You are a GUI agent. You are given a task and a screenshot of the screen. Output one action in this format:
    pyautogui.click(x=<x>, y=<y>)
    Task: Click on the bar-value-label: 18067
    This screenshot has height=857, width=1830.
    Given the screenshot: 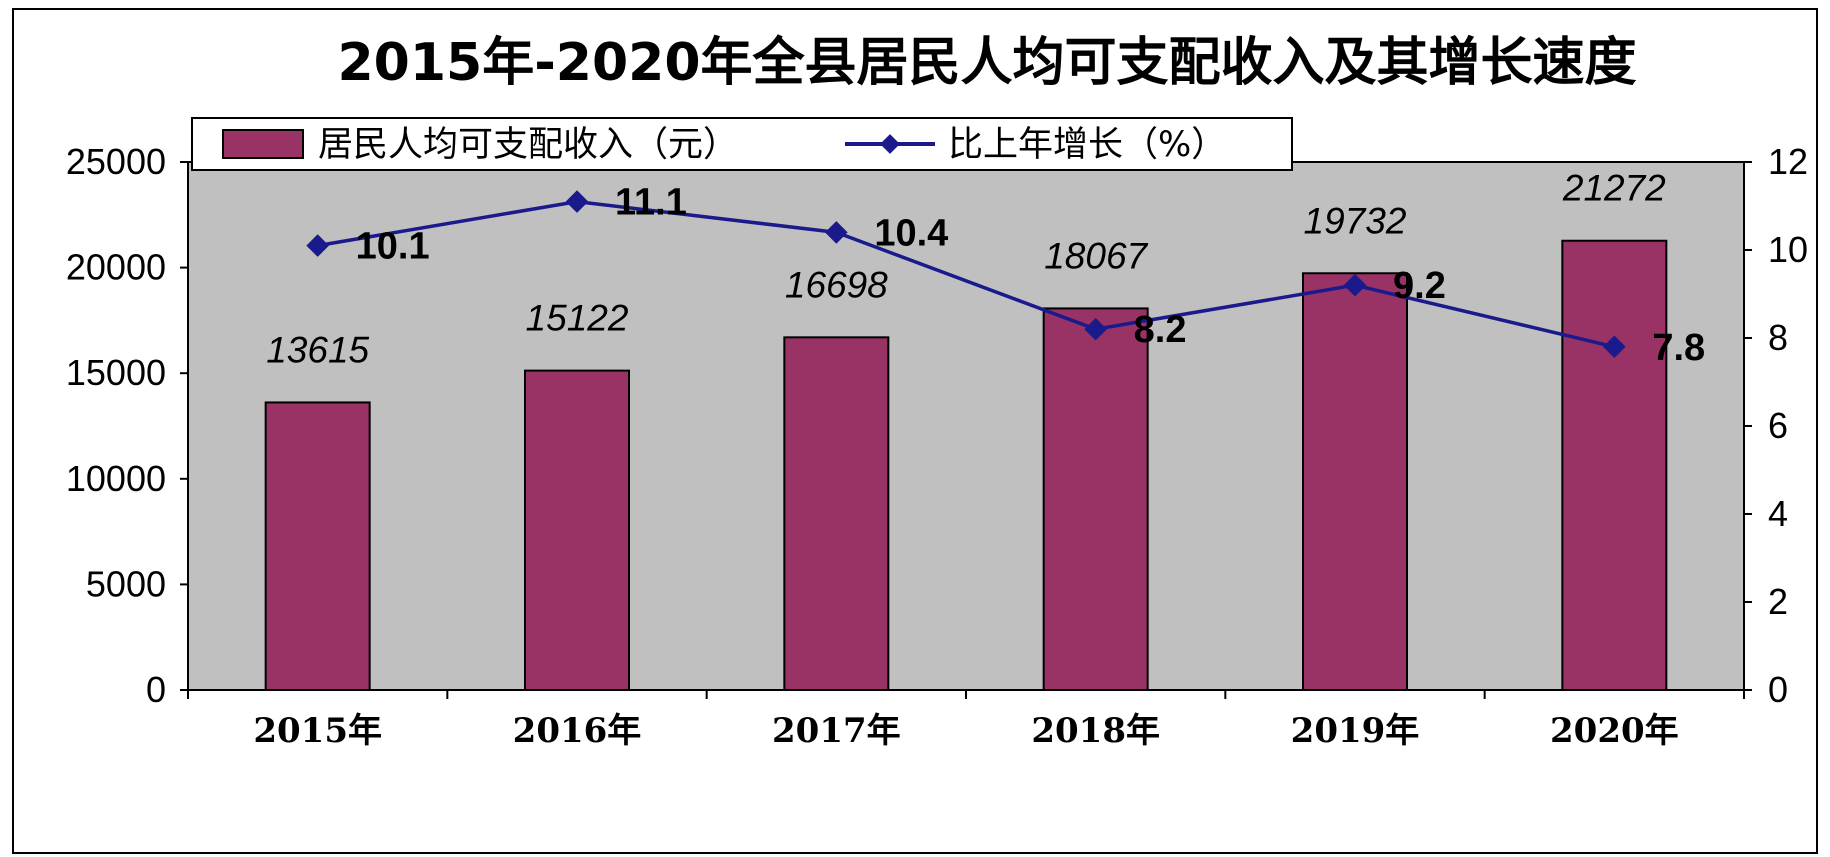 What is the action you would take?
    pyautogui.click(x=1096, y=255)
    